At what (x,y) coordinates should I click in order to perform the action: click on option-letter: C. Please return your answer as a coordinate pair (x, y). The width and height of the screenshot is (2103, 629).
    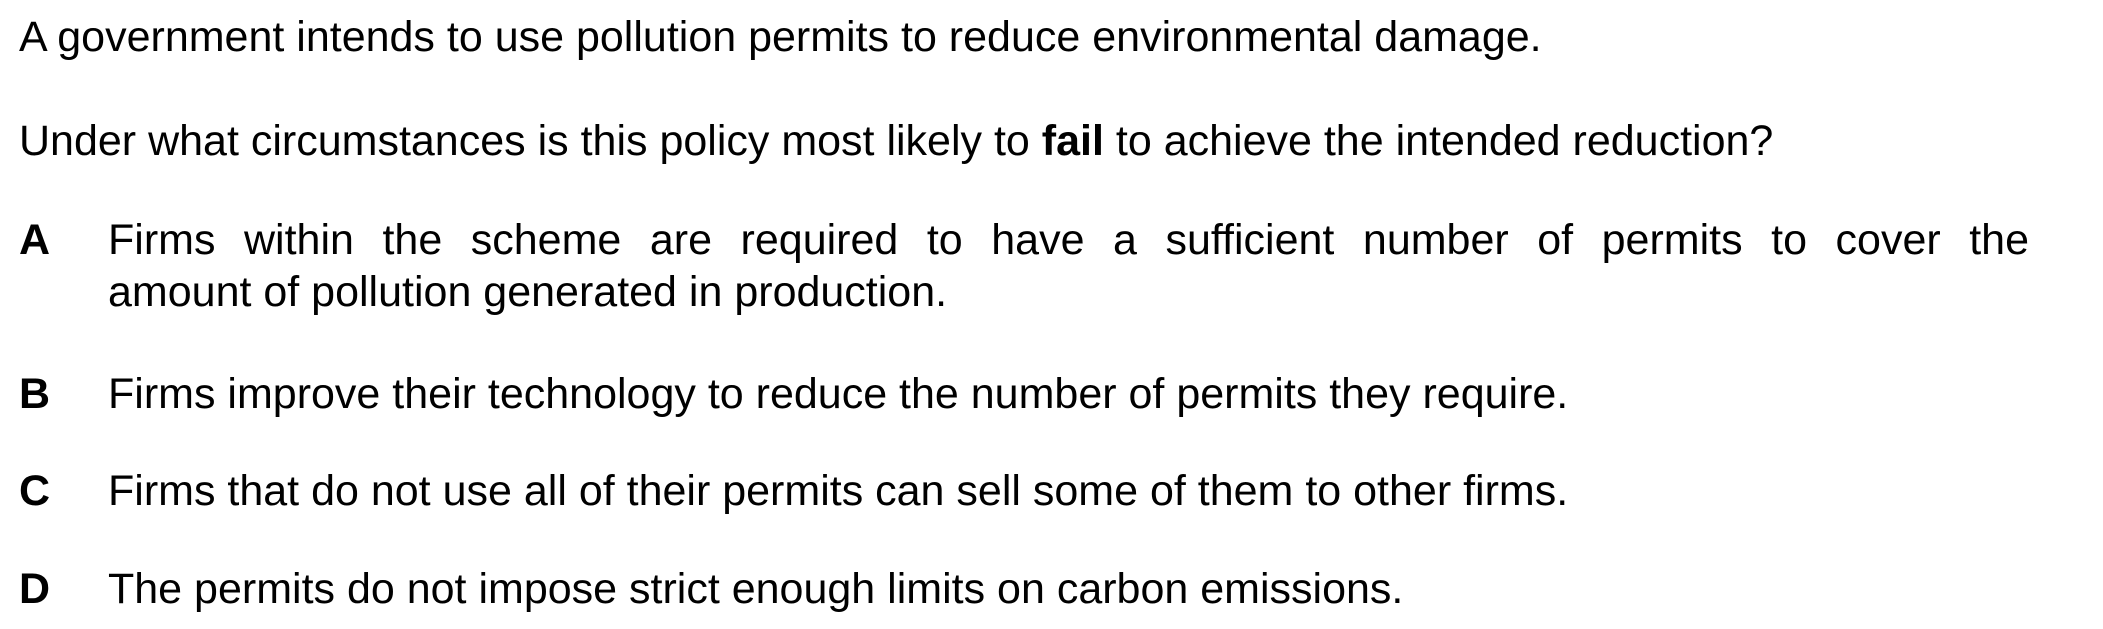
    Looking at the image, I should click on (35, 491).